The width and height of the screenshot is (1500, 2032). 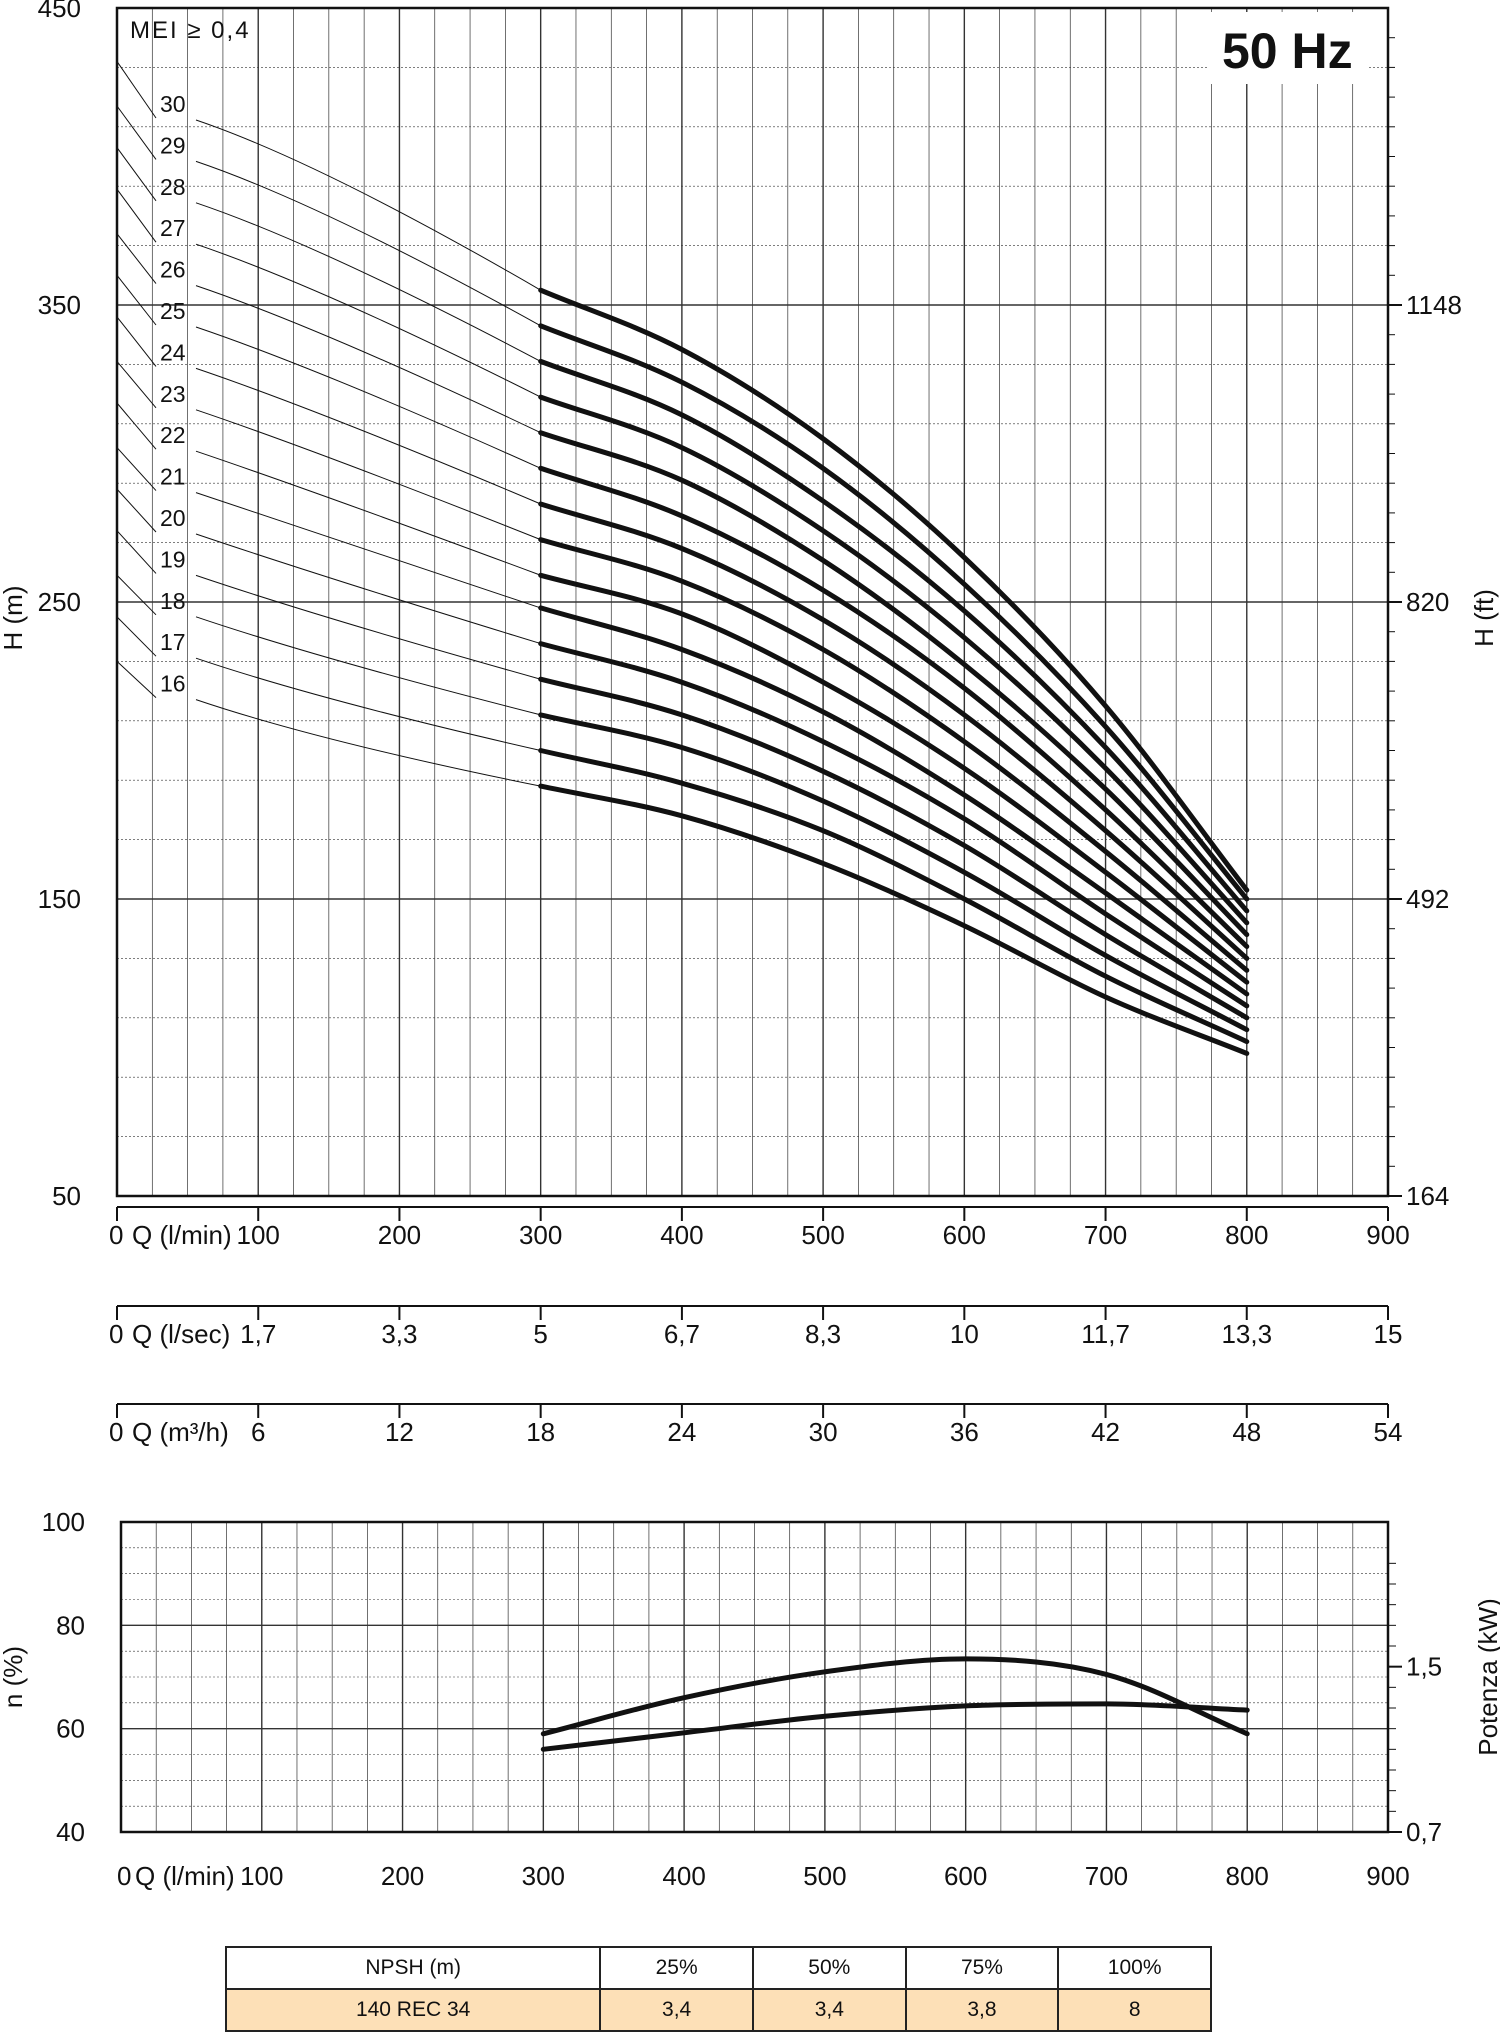 What do you see at coordinates (681, 1432) in the screenshot?
I see `flow-scale-tick-label: 24` at bounding box center [681, 1432].